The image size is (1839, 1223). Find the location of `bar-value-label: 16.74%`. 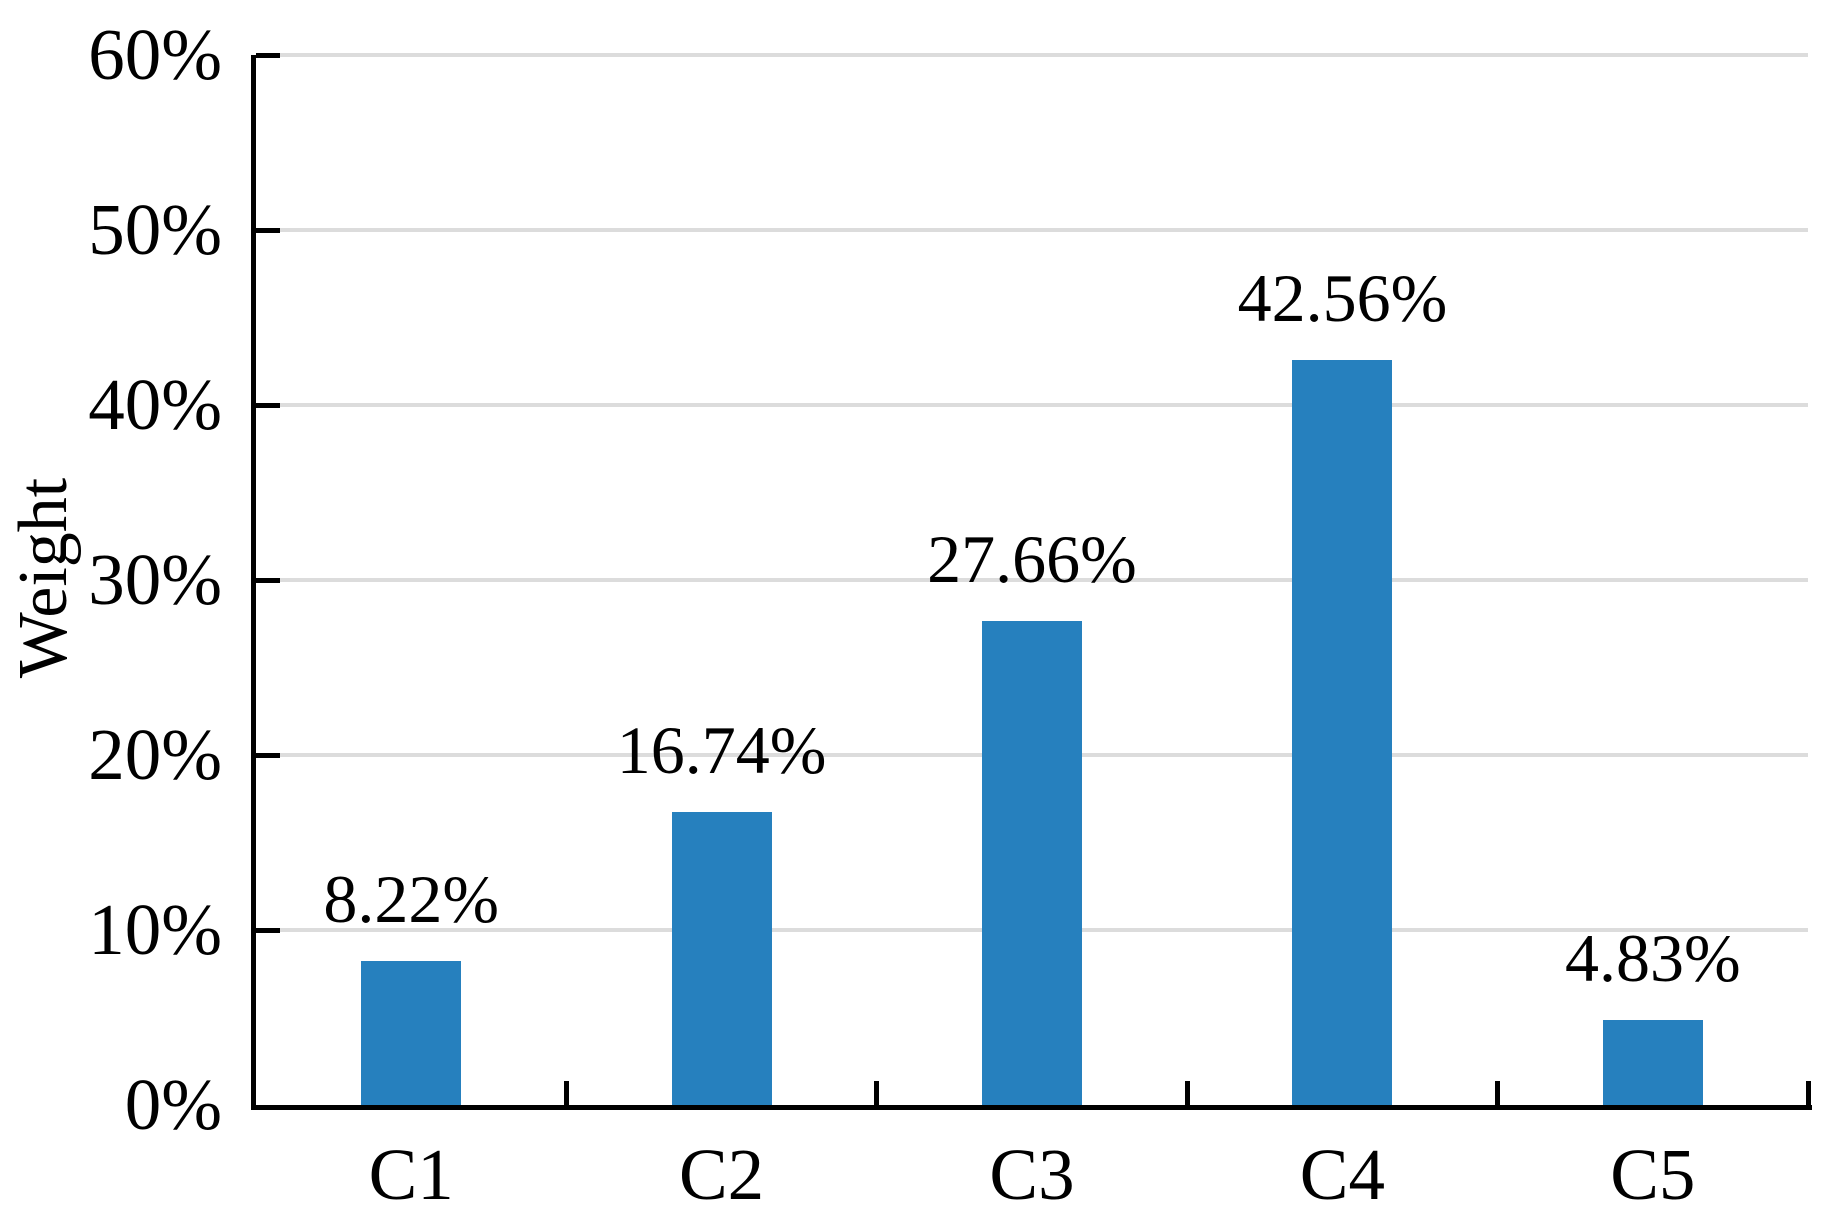

bar-value-label: 16.74% is located at coordinates (721, 750).